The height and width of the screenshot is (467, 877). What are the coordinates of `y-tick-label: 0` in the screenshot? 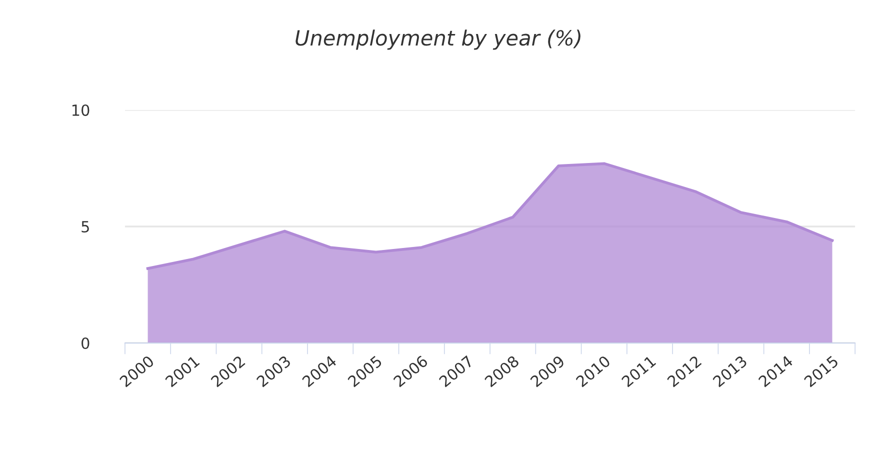 It's located at (86, 343).